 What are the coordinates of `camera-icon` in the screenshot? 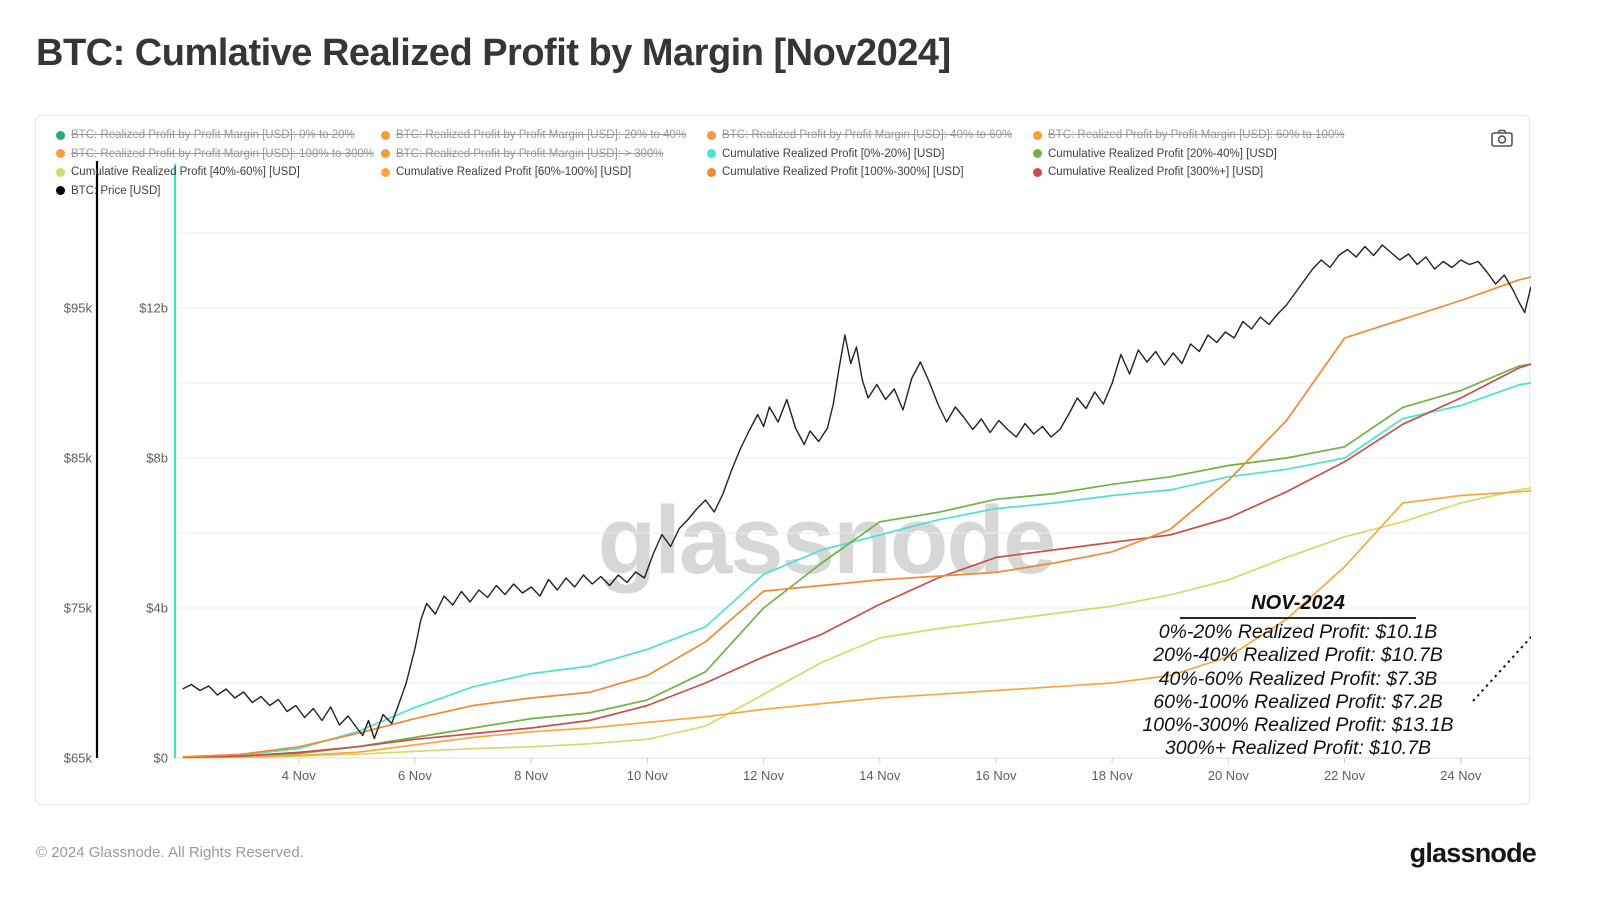 It's located at (1502, 138).